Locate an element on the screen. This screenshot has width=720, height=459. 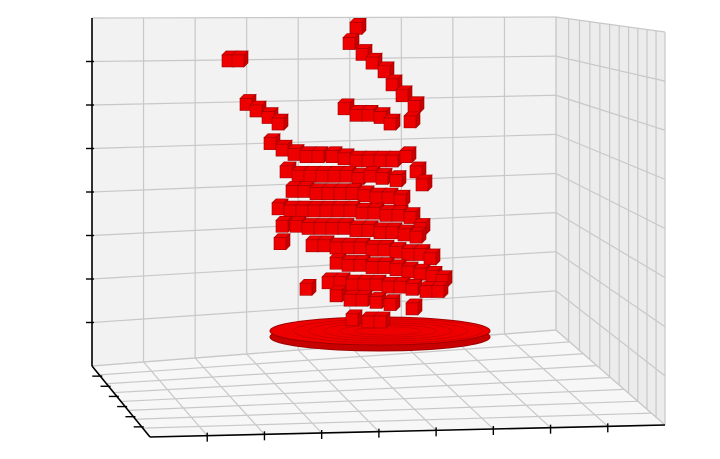
disk-ring is located at coordinates (388, 331).